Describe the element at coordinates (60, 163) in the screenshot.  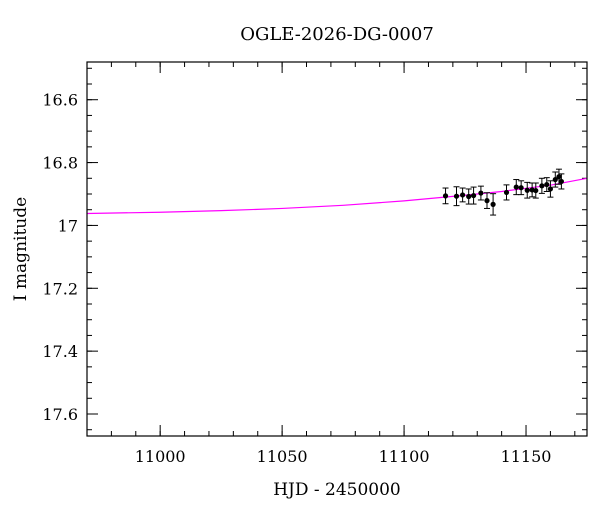
I see `y-tick-label: 16.8` at that location.